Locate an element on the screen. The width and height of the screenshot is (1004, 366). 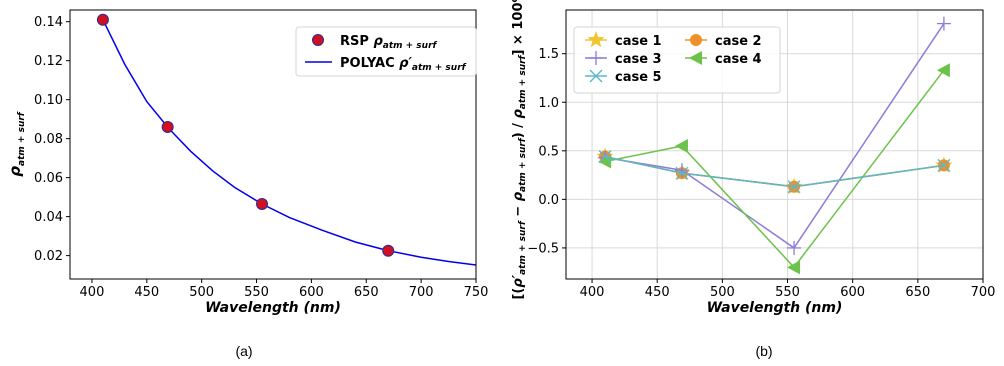
y-tick-label: 0.5 is located at coordinates (548, 151).